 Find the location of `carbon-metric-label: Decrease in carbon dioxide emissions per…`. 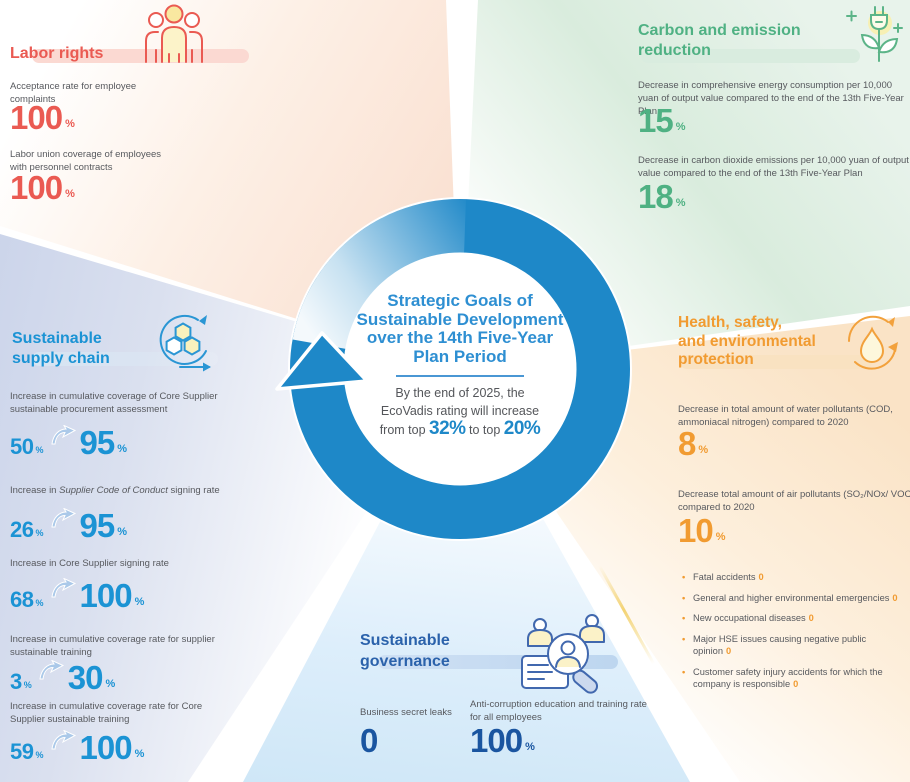

carbon-metric-label: Decrease in carbon dioxide emissions per… is located at coordinates (773, 167).